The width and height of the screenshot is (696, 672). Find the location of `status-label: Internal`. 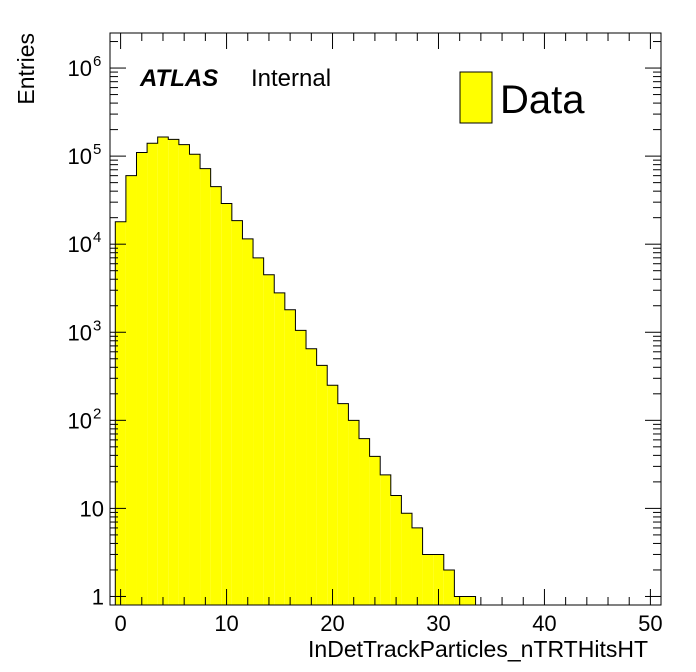

status-label: Internal is located at coordinates (291, 78).